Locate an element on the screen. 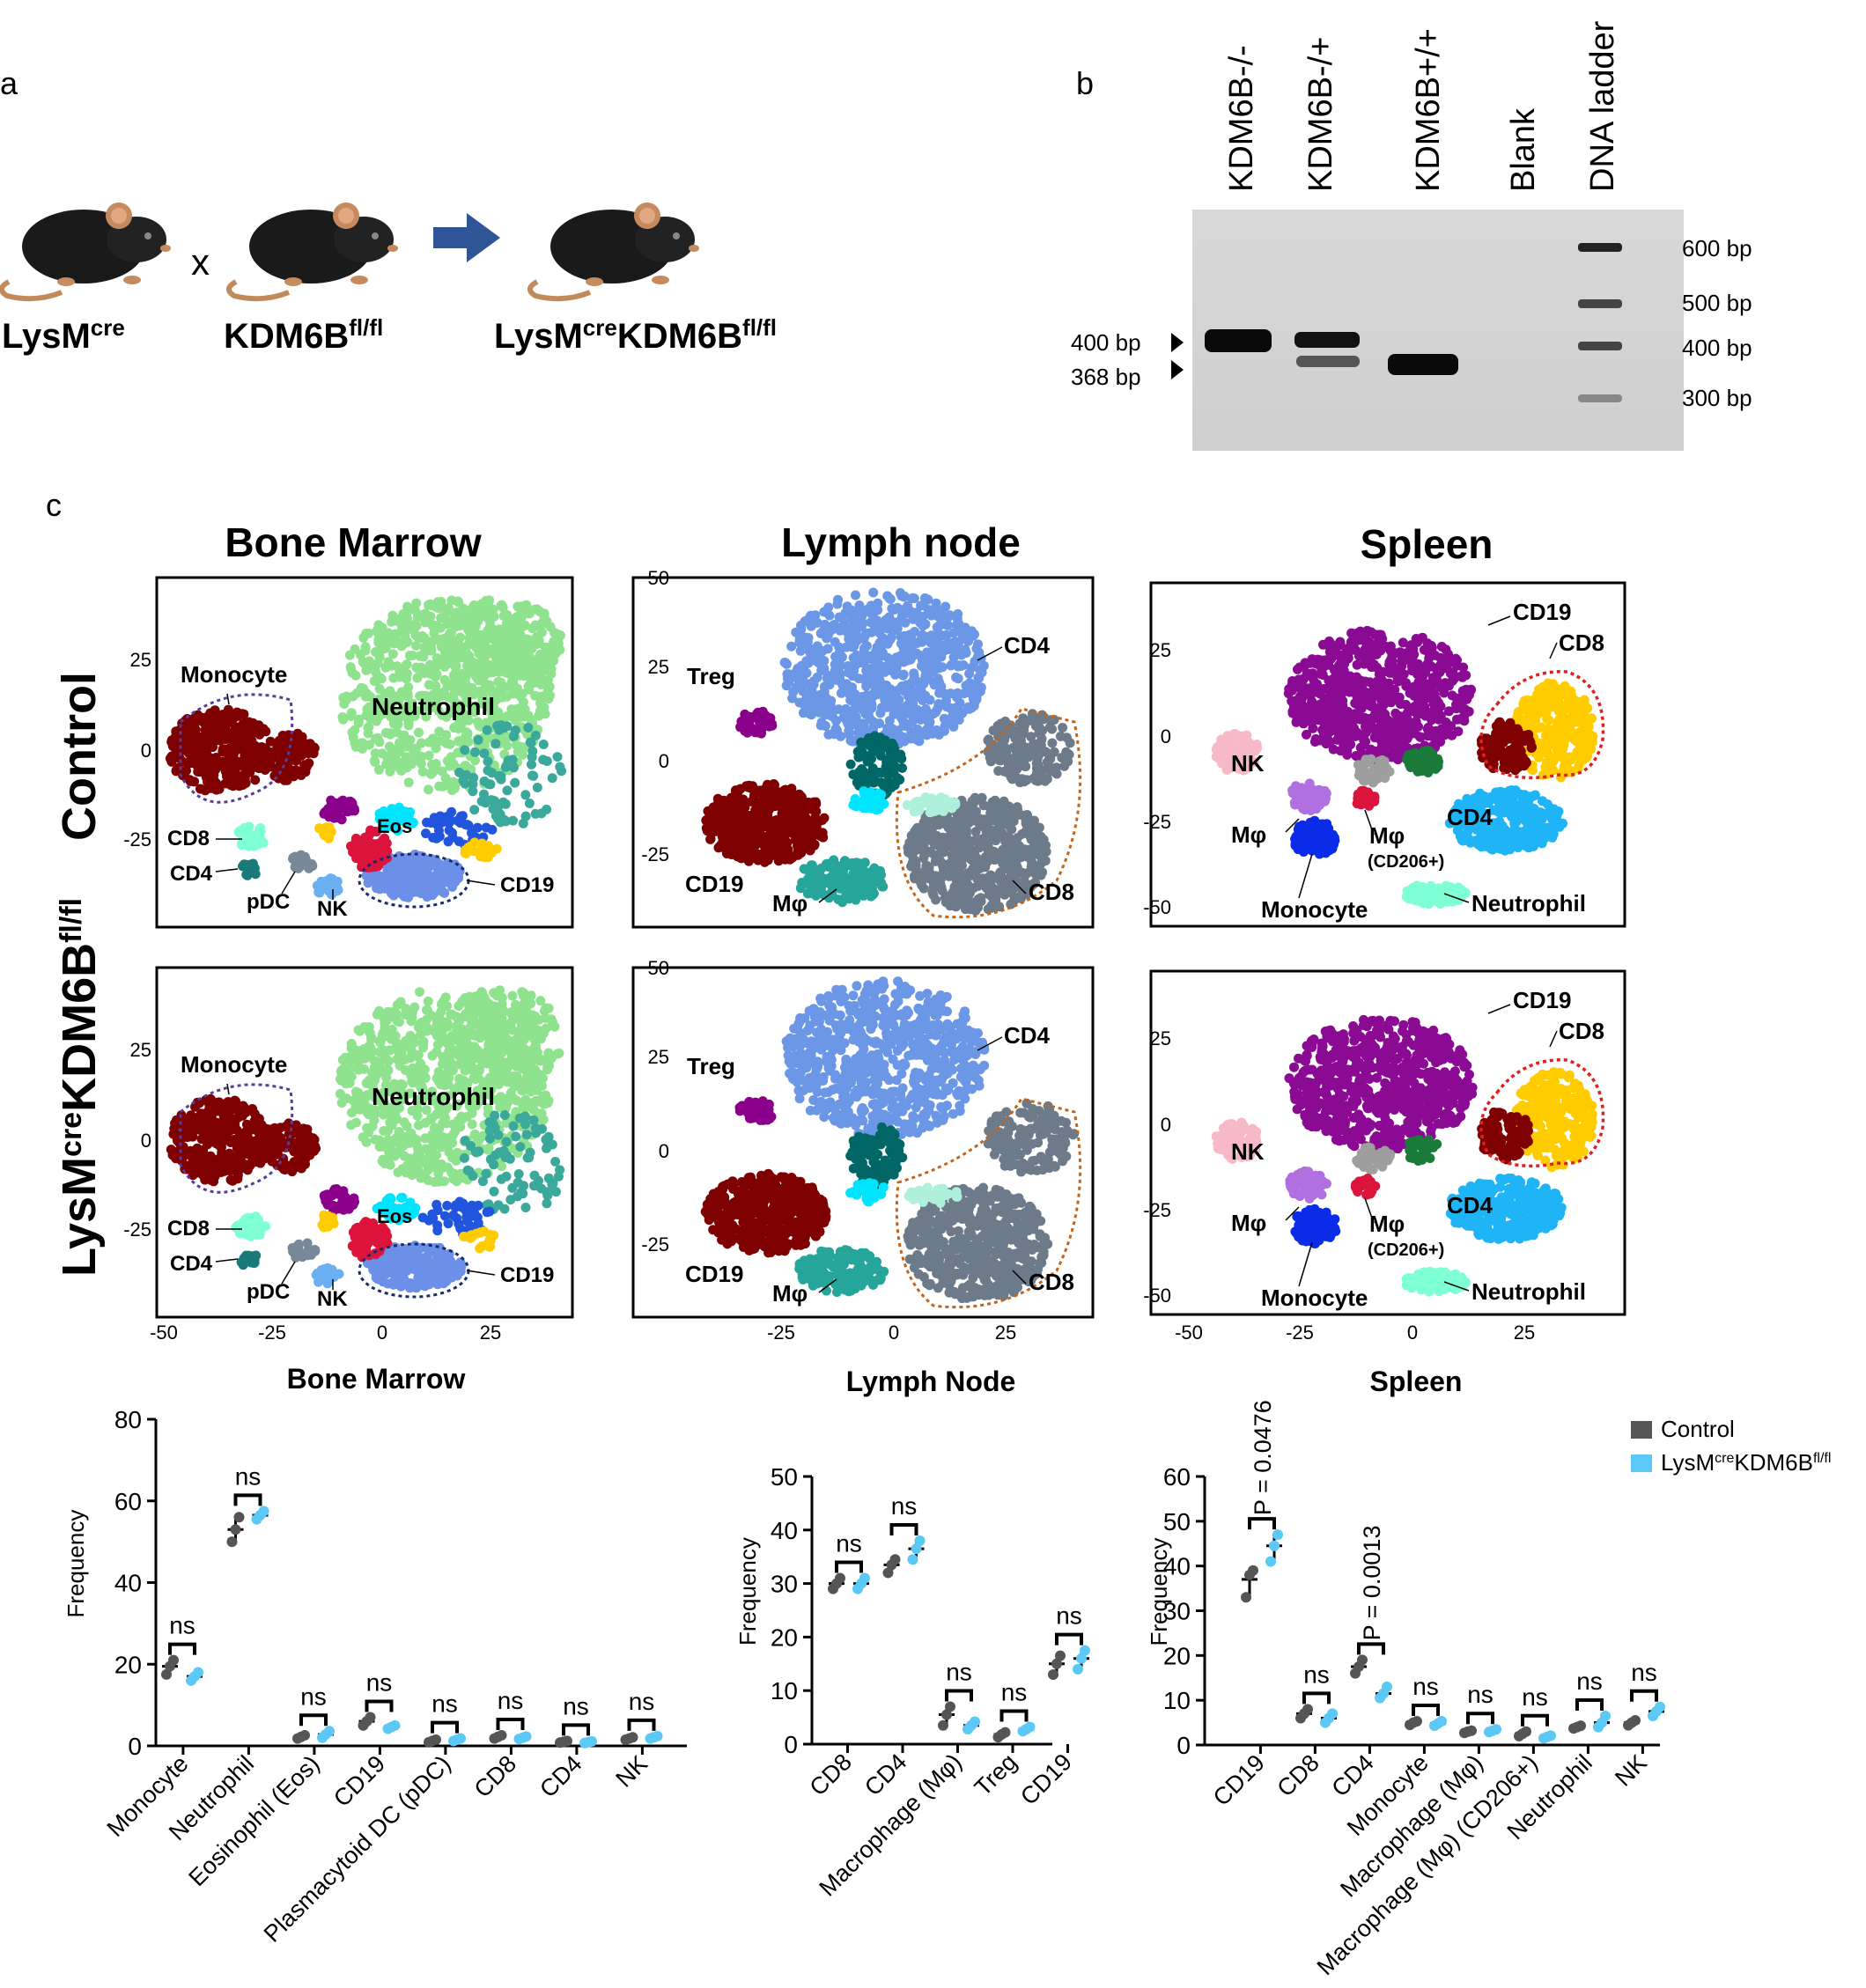 This screenshot has height=1988, width=1866. y-tick-label: 40 is located at coordinates (128, 1583).